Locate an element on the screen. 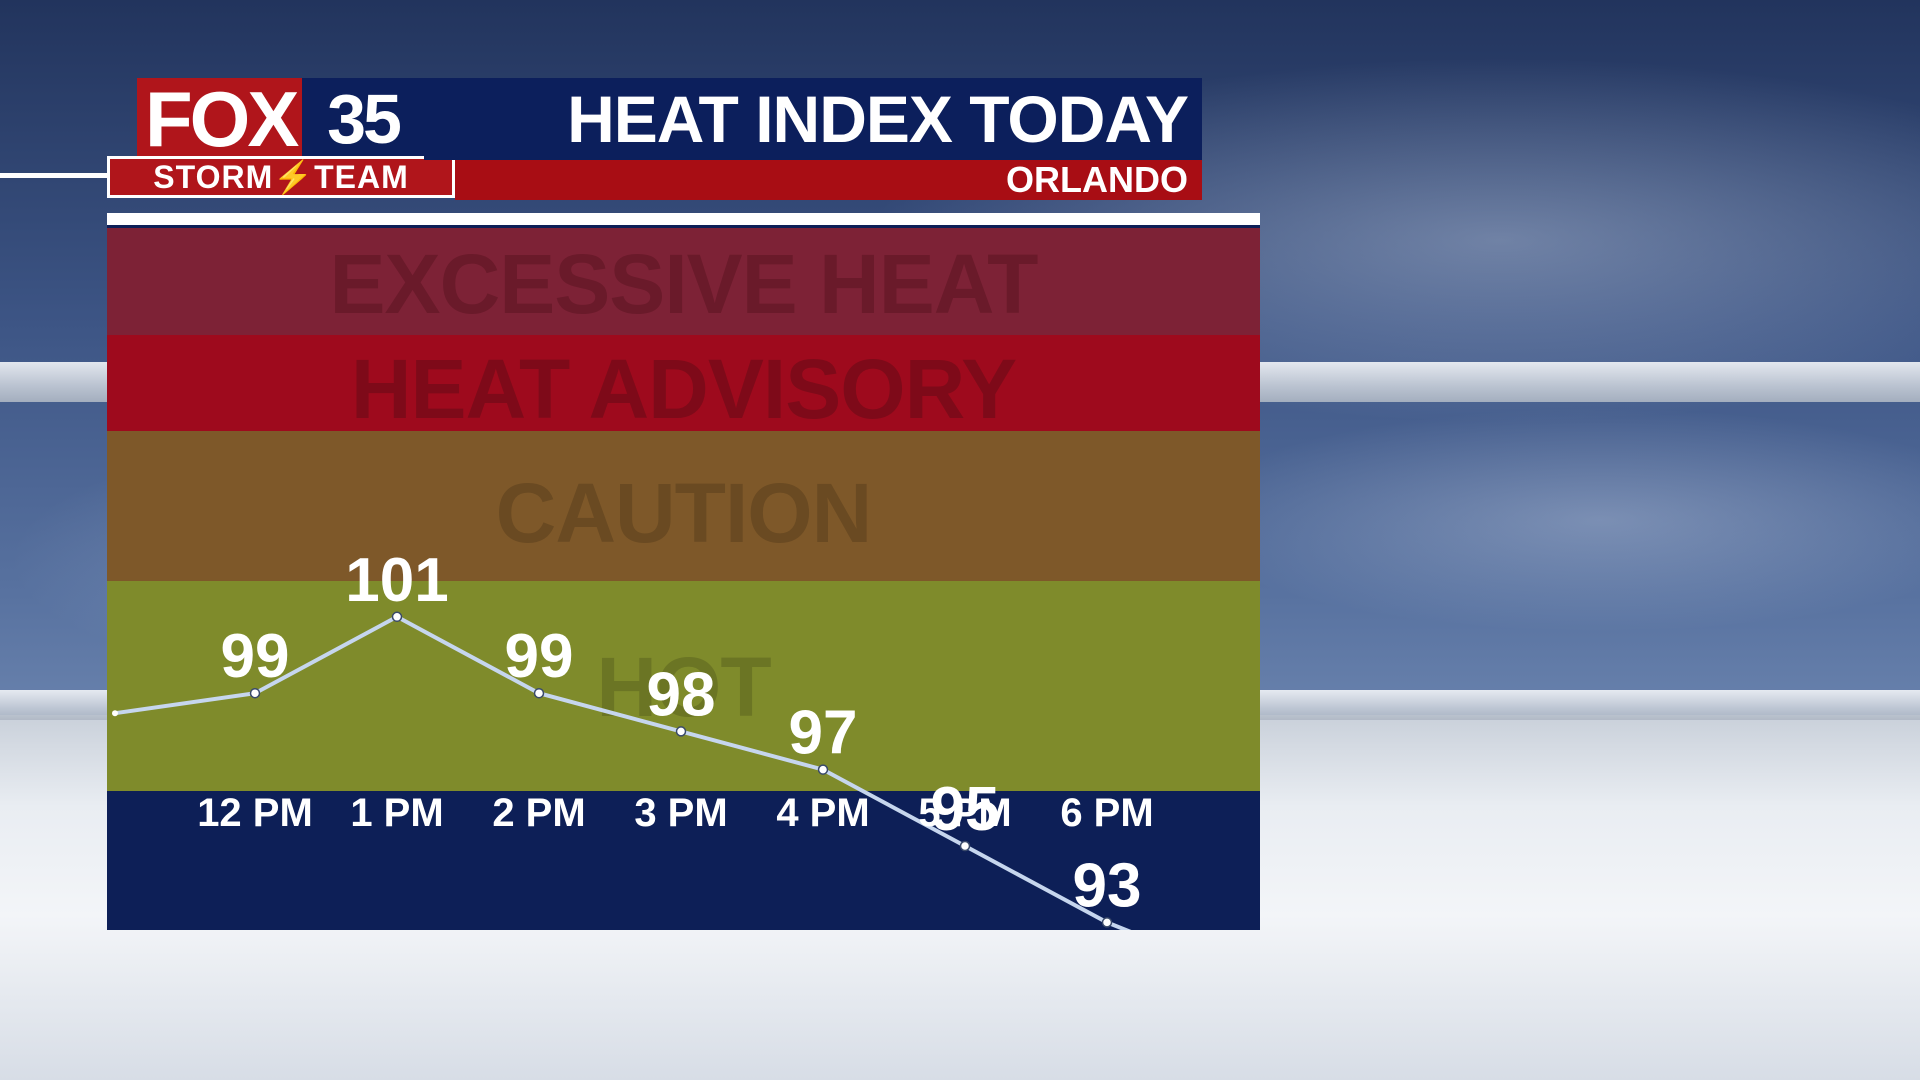 This screenshot has width=1920, height=1080. data-label: 95 is located at coordinates (965, 809).